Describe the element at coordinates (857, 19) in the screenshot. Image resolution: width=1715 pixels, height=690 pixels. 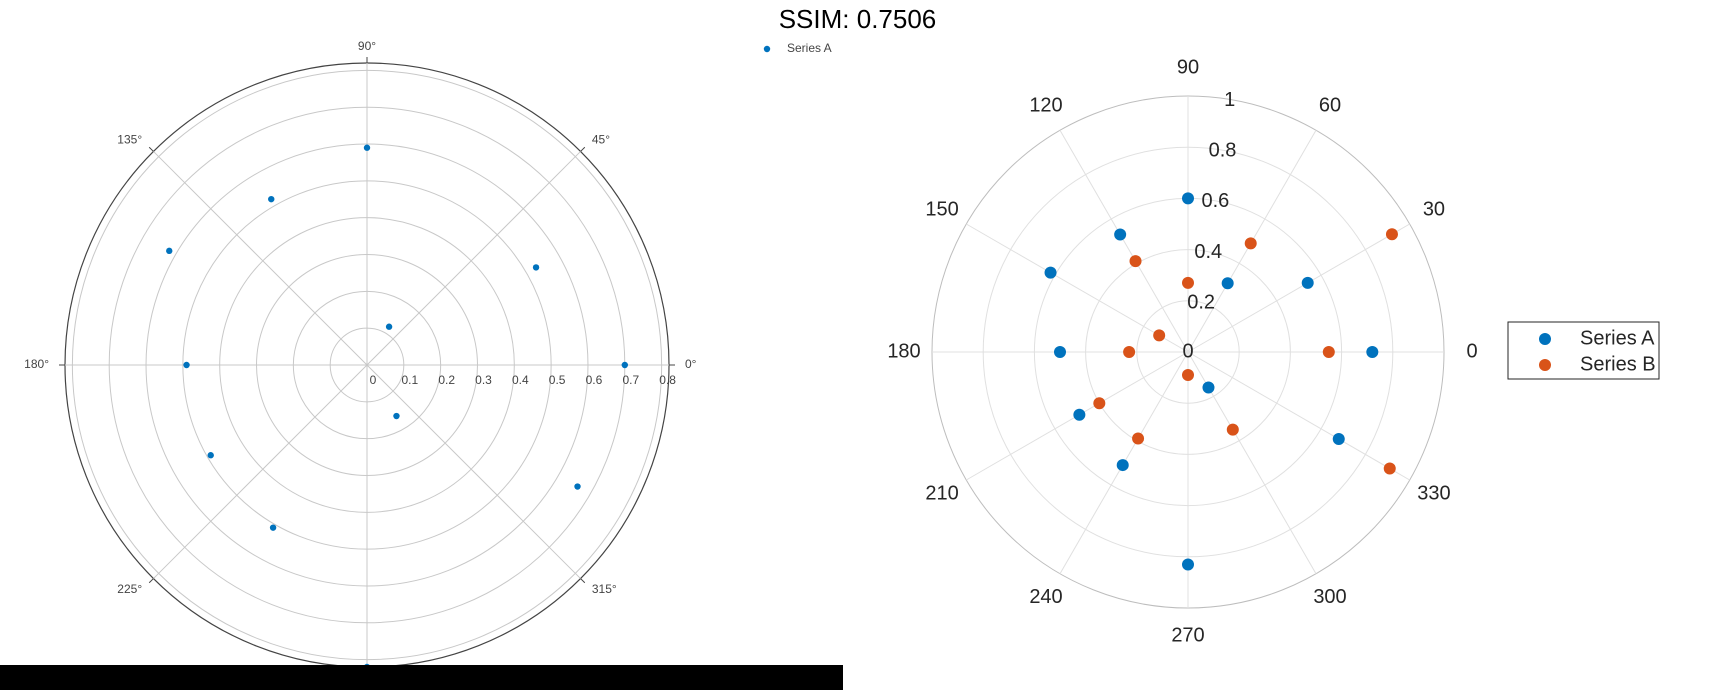
I see `figure-title: SSIM: 0.7506` at that location.